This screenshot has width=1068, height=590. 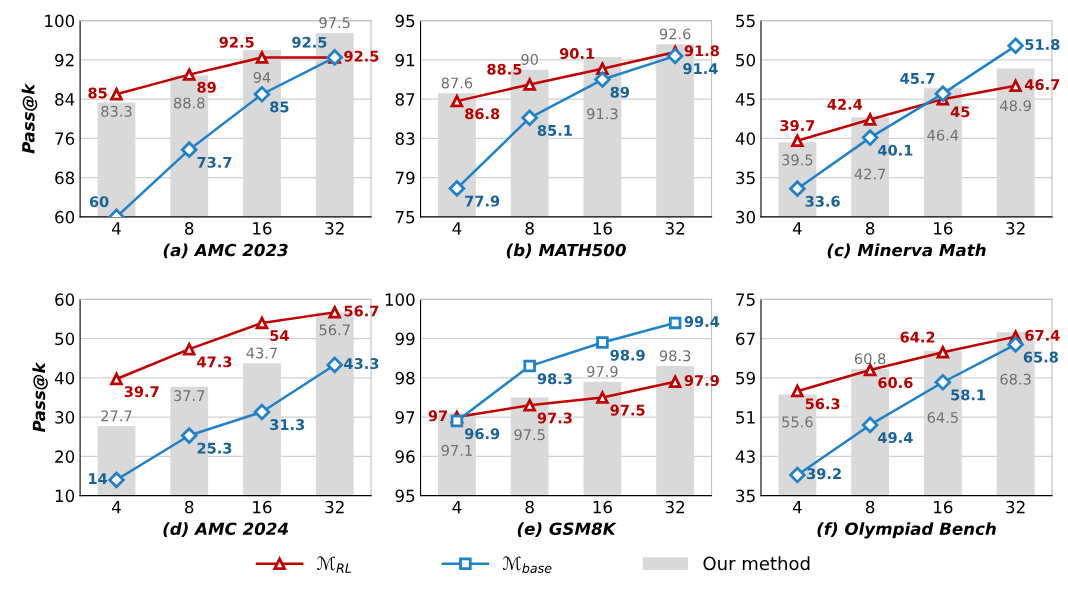 What do you see at coordinates (943, 135) in the screenshot?
I see `data-label: 46.4` at bounding box center [943, 135].